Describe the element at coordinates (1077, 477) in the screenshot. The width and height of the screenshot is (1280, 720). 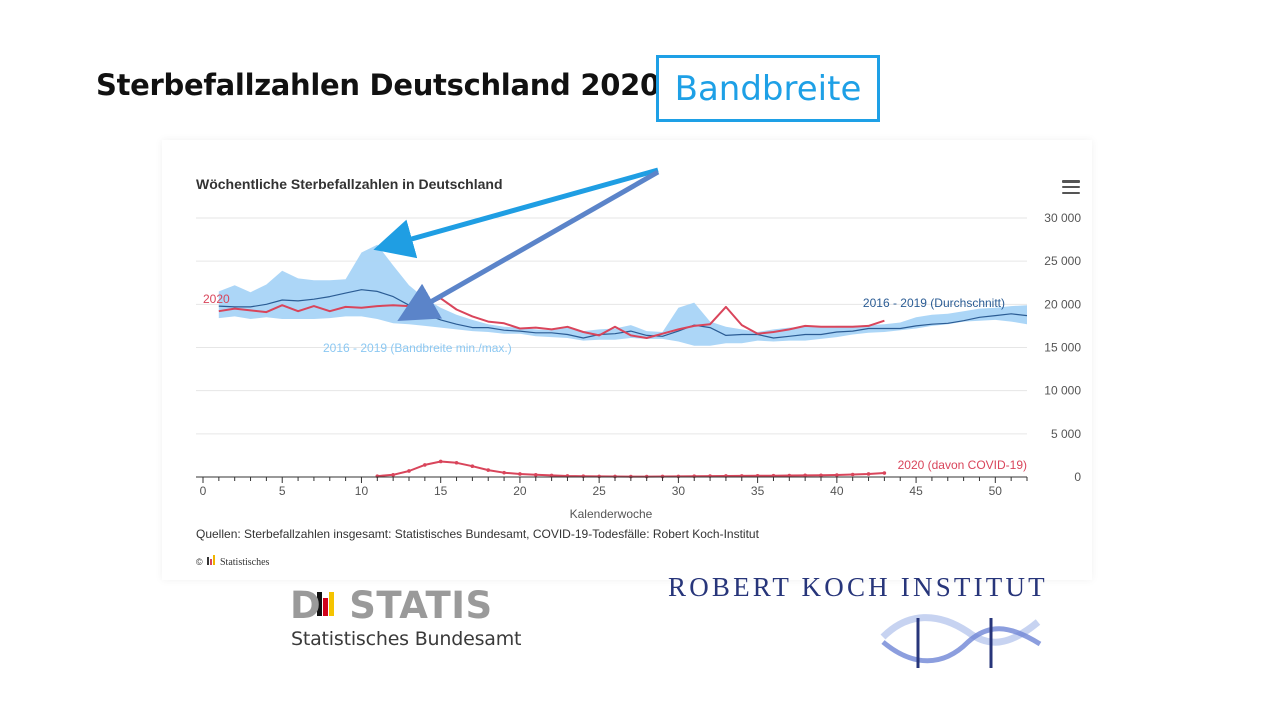
I see `y-tick-label: 0` at that location.